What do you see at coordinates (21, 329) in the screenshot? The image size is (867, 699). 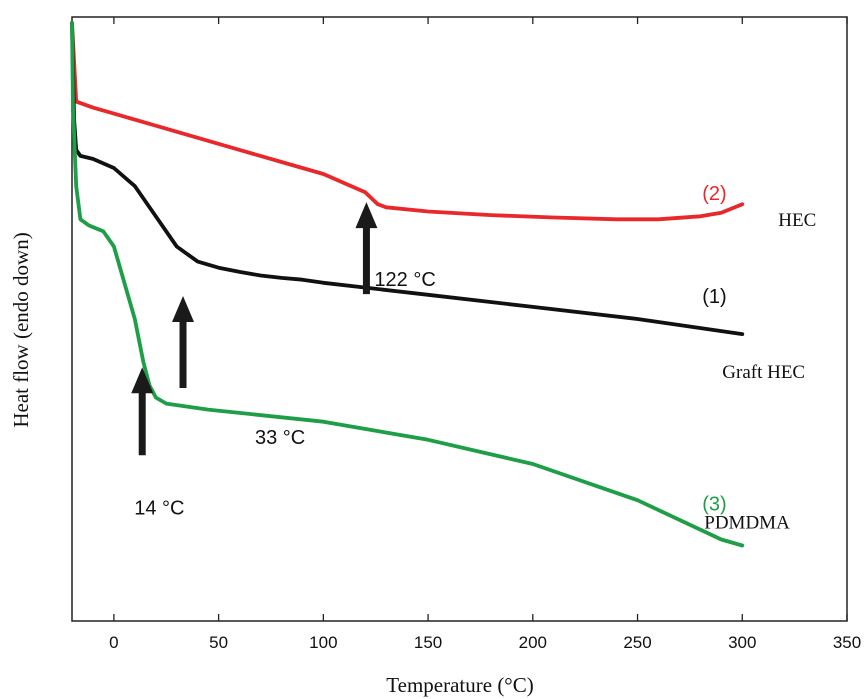 I see `y-axis-title: Heat flow (endo down)` at bounding box center [21, 329].